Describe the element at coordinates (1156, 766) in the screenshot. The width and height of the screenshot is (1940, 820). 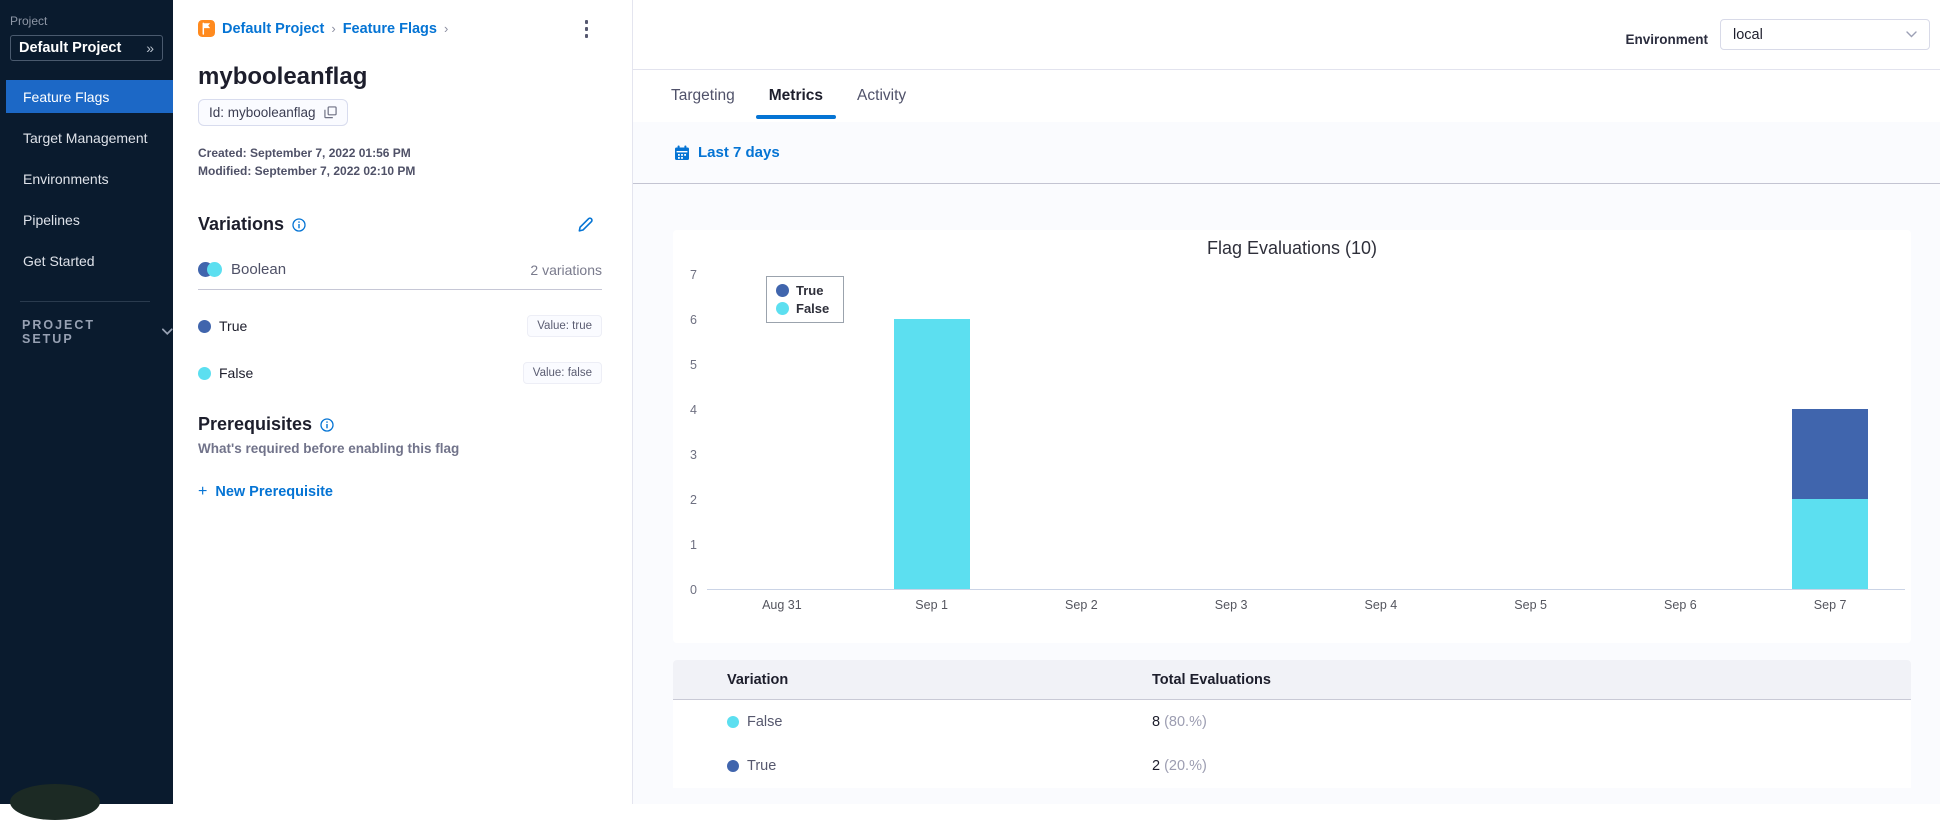
I see `total-count: 2` at that location.